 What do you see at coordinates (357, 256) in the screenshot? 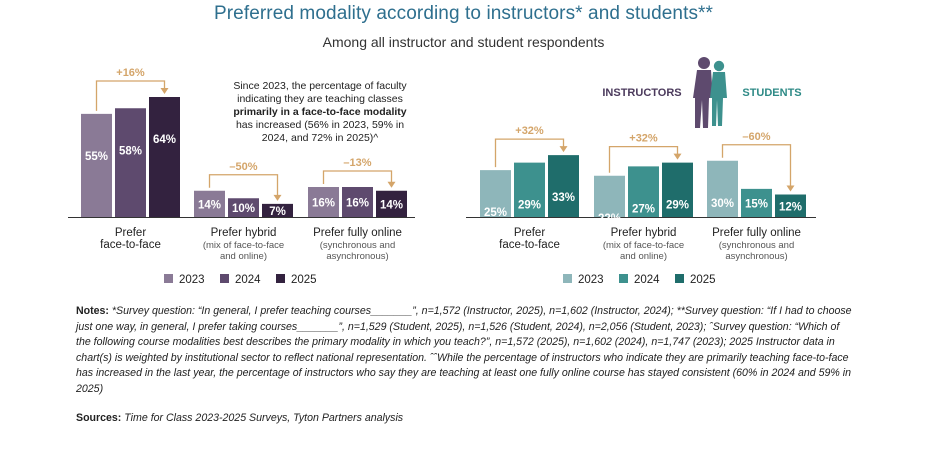
I see `category-sublabel2-instructors-2: asynchronous)` at bounding box center [357, 256].